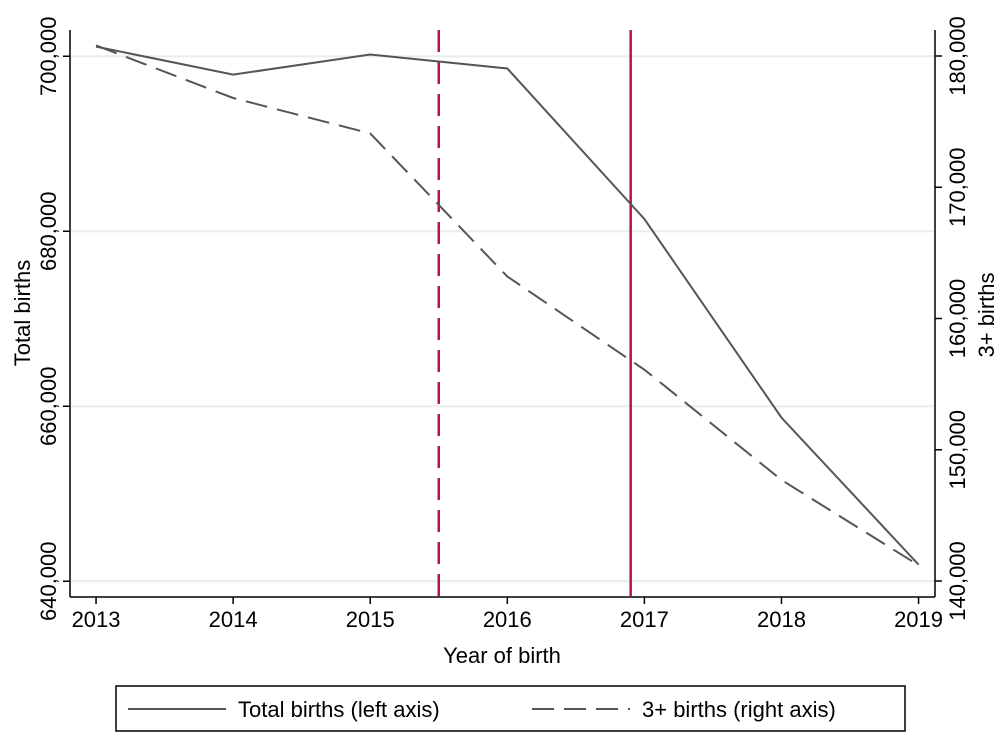  What do you see at coordinates (502, 655) in the screenshot?
I see `x-axis-title: Year of birth` at bounding box center [502, 655].